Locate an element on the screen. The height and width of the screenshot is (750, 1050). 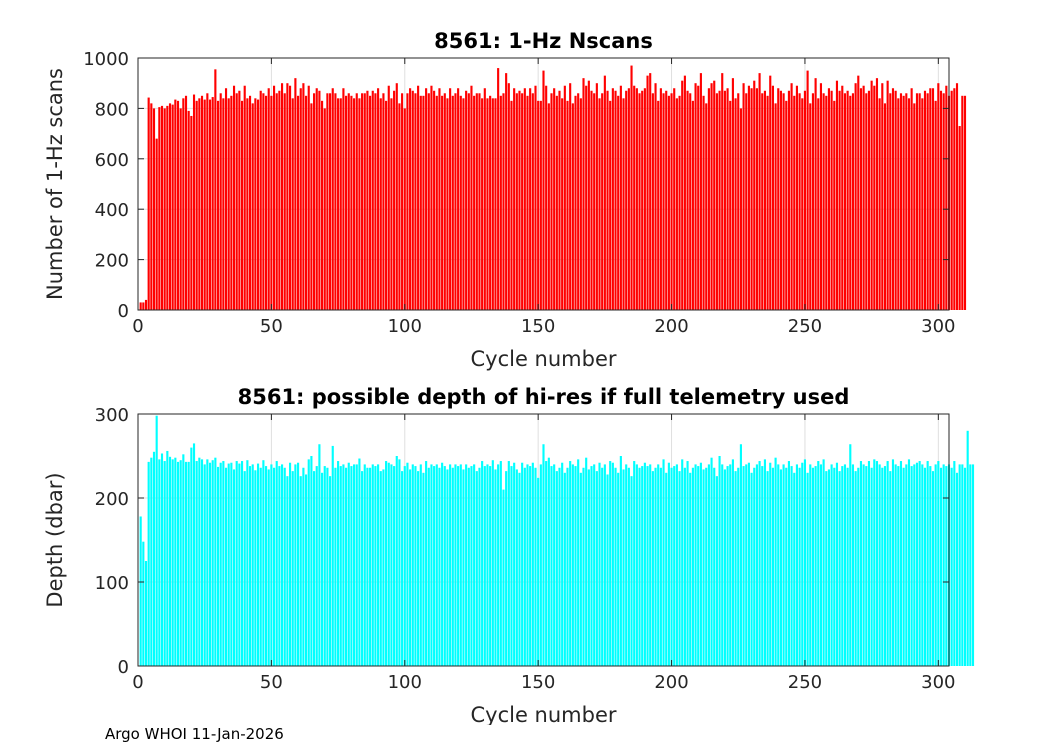
x-tick-label: 200 is located at coordinates (671, 682).